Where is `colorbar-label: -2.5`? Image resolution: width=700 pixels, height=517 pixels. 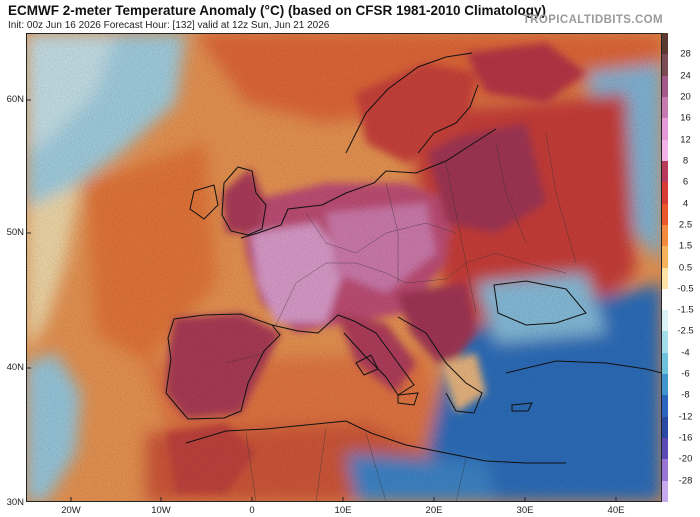 colorbar-label: -2.5 is located at coordinates (685, 331).